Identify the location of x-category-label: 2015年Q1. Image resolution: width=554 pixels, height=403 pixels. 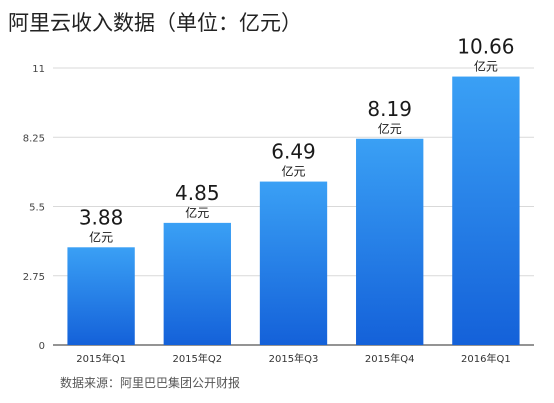
(101, 358).